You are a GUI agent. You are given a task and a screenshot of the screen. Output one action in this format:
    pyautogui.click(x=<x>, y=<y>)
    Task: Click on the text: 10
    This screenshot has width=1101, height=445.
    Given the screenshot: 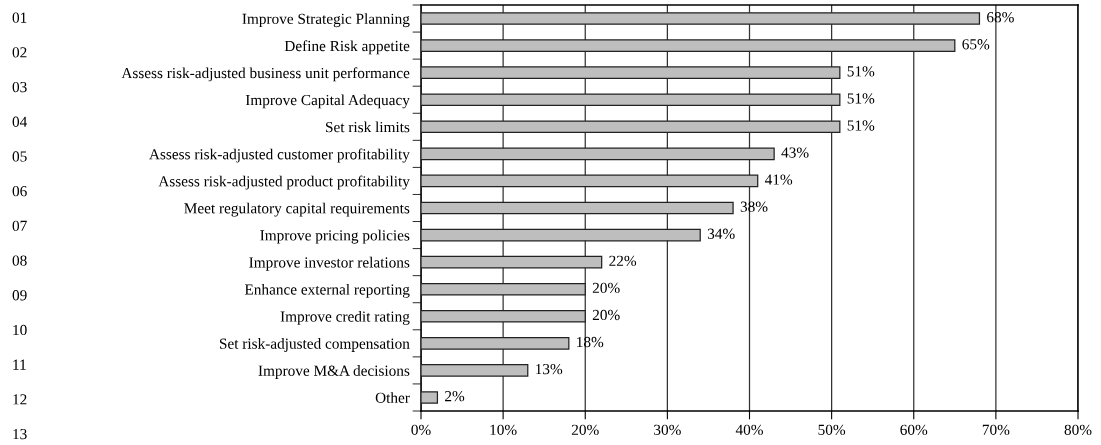 What is the action you would take?
    pyautogui.click(x=20, y=330)
    